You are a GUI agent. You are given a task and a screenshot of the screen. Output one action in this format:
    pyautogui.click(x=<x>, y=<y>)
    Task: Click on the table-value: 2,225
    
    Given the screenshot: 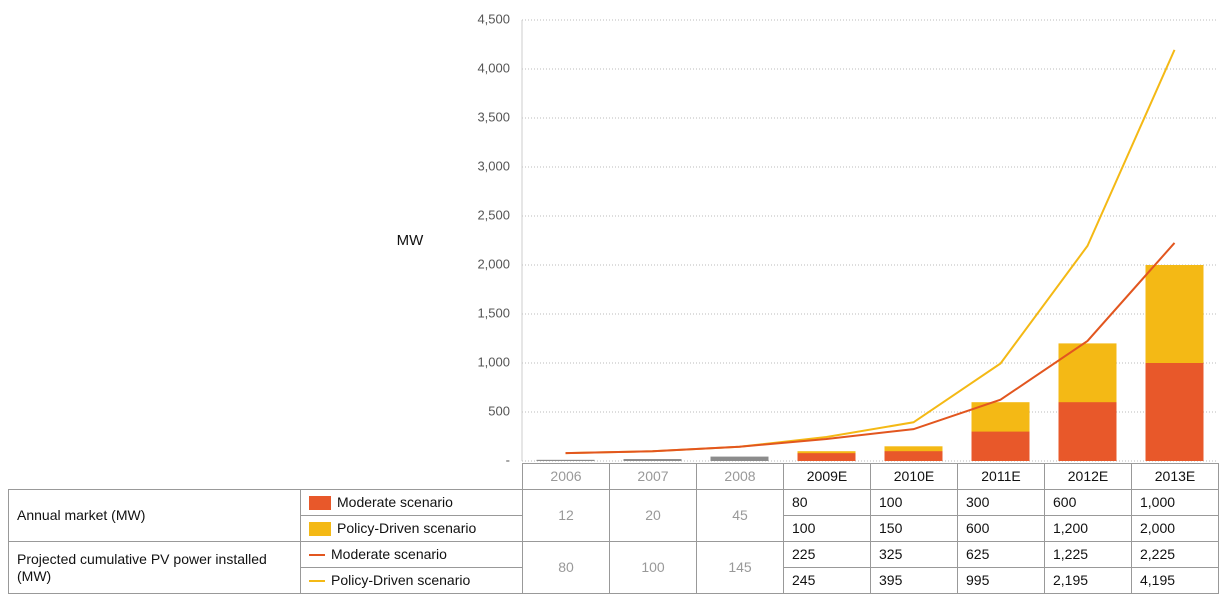 What is the action you would take?
    pyautogui.click(x=1175, y=554)
    